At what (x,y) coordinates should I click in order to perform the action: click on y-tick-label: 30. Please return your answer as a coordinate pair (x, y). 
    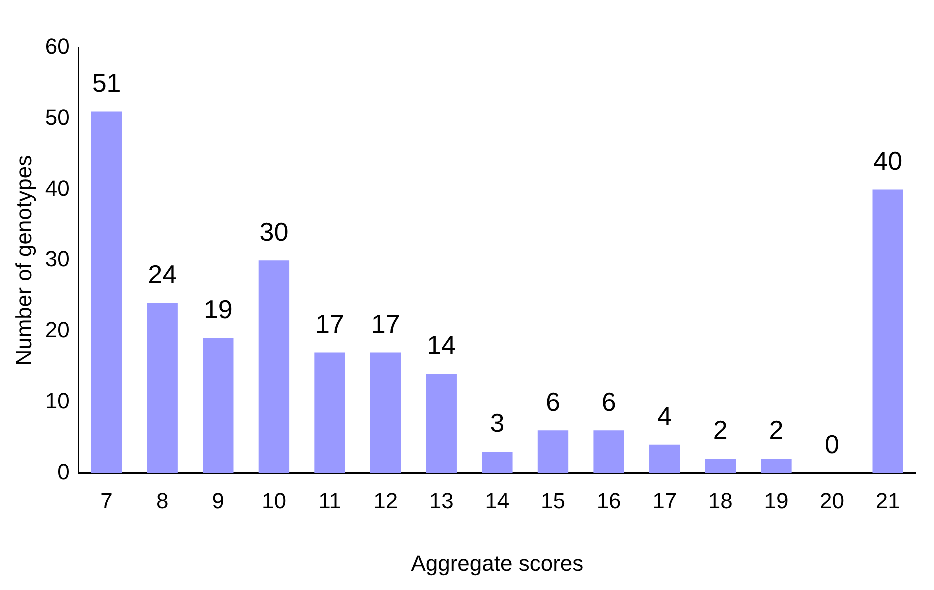
    Looking at the image, I should click on (57, 259).